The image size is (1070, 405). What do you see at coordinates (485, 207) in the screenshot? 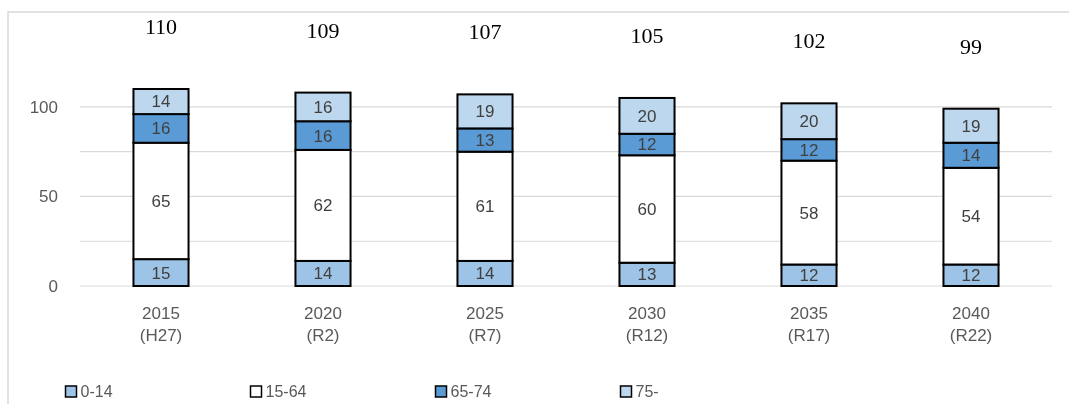
I see `data-label: 61` at bounding box center [485, 207].